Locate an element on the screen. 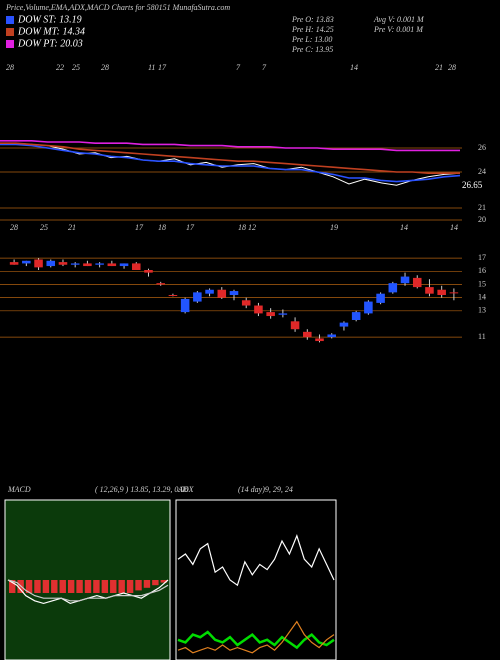 This screenshot has width=500, height=660. date-label: 18 is located at coordinates (162, 227).